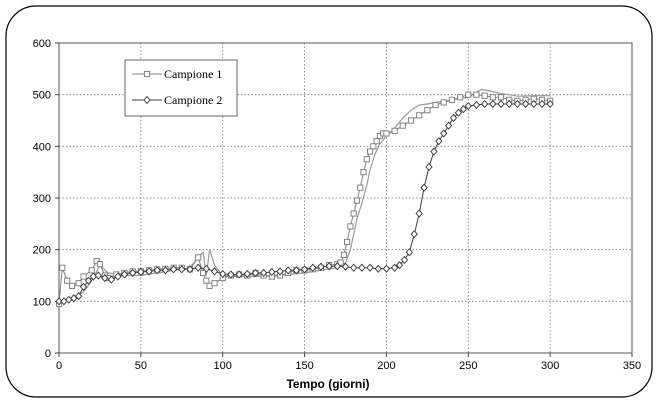 The image size is (658, 408). I want to click on legend-label: Campione 1, so click(193, 74).